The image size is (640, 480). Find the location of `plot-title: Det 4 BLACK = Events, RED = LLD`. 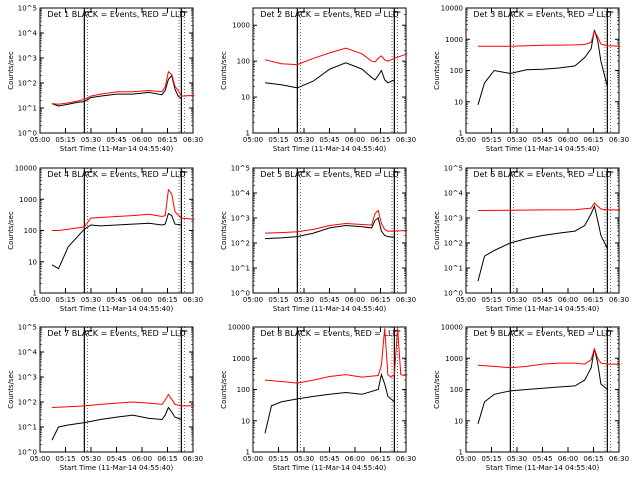

plot-title: Det 4 BLACK = Events, RED = LLD is located at coordinates (116, 174).